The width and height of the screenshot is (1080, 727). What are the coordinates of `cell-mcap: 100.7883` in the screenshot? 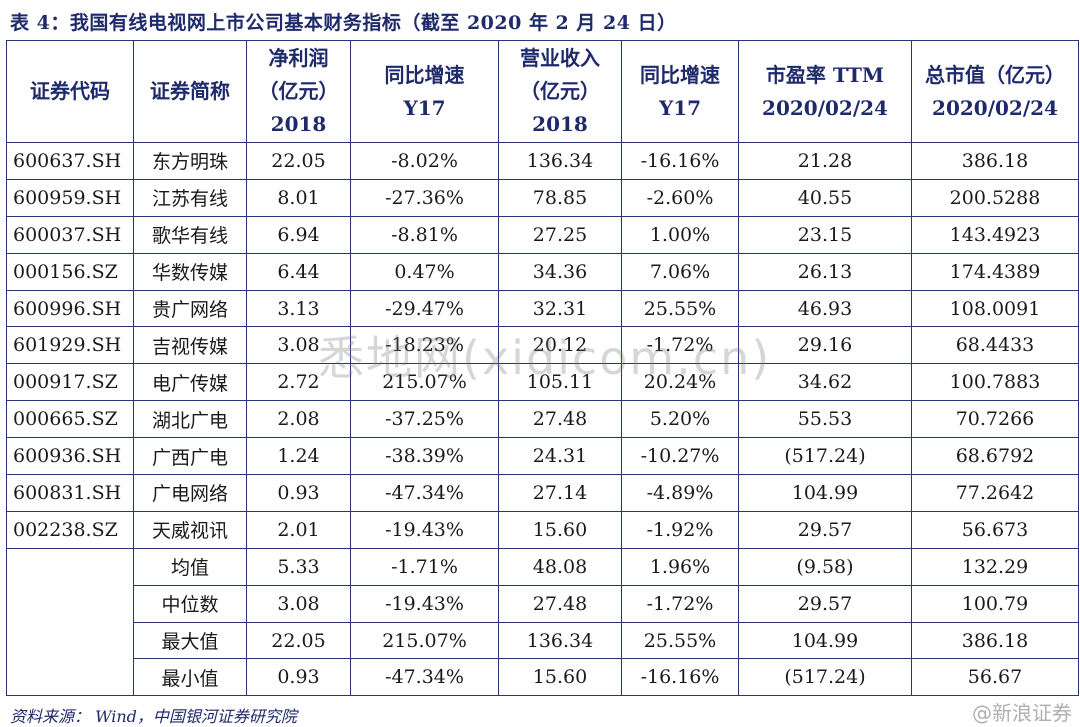 It's located at (995, 382).